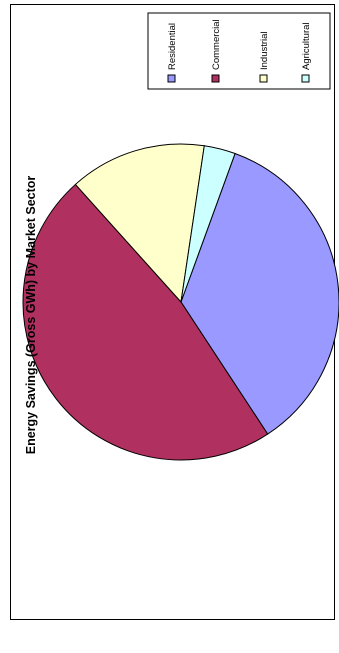 The image size is (339, 653). What do you see at coordinates (215, 78) in the screenshot?
I see `legend-swatch-commercial` at bounding box center [215, 78].